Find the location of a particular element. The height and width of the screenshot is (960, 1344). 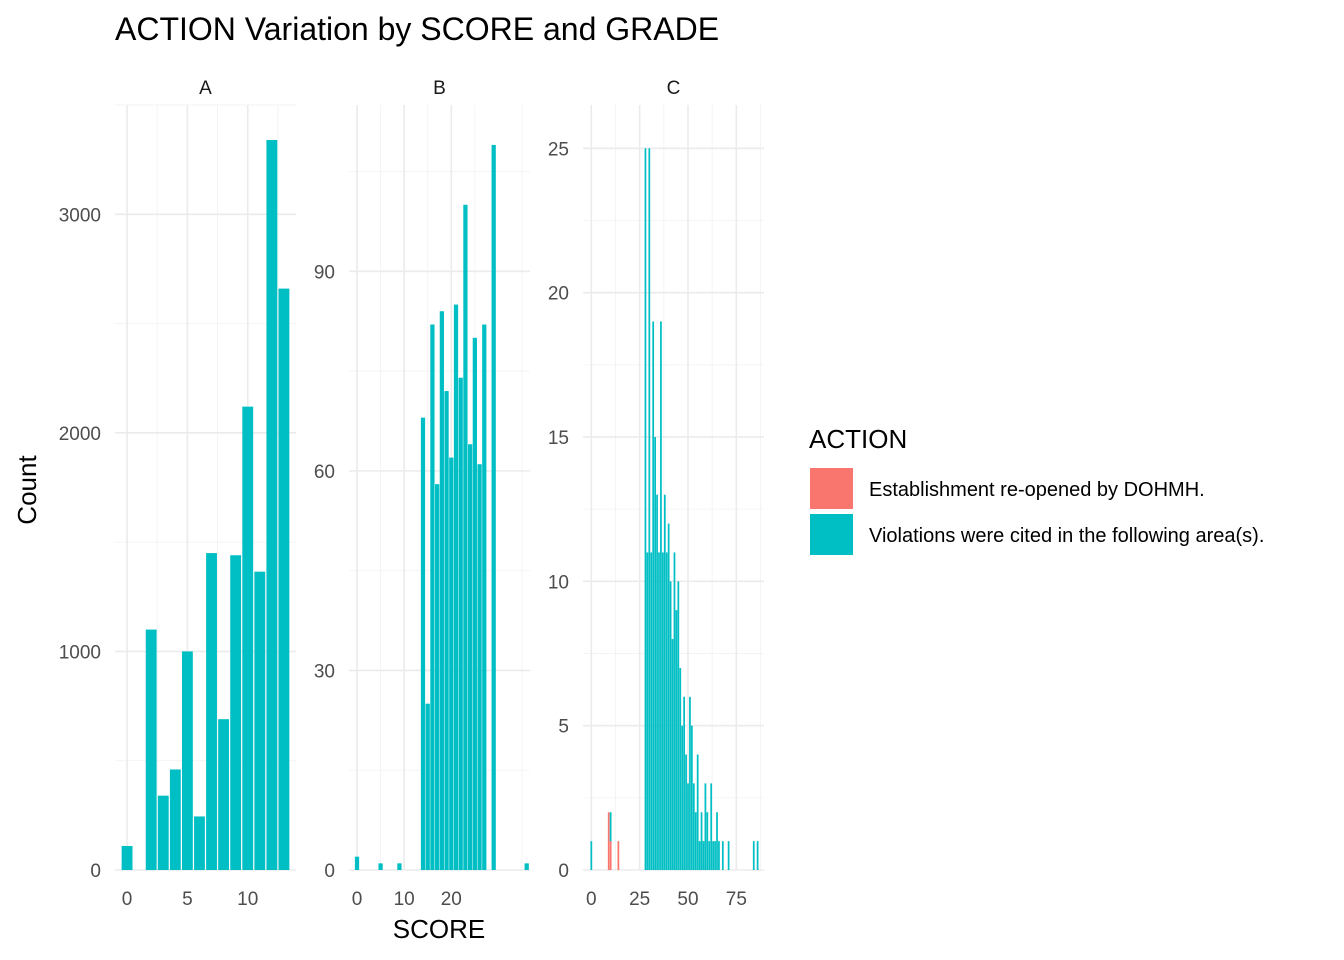

facet-panel-c: C 0 5 10 15 20 25 0 25 50 75 is located at coordinates (656, 494).